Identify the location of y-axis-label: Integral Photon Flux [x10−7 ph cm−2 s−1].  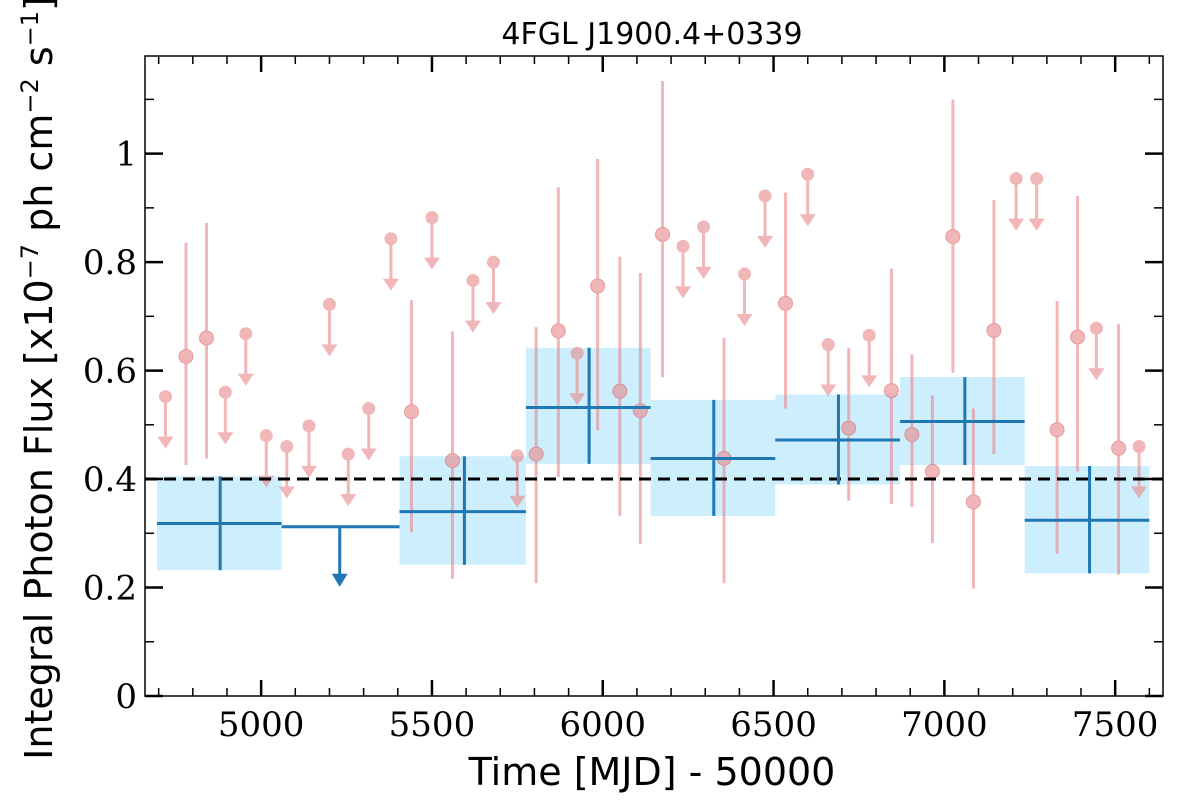
(38, 380).